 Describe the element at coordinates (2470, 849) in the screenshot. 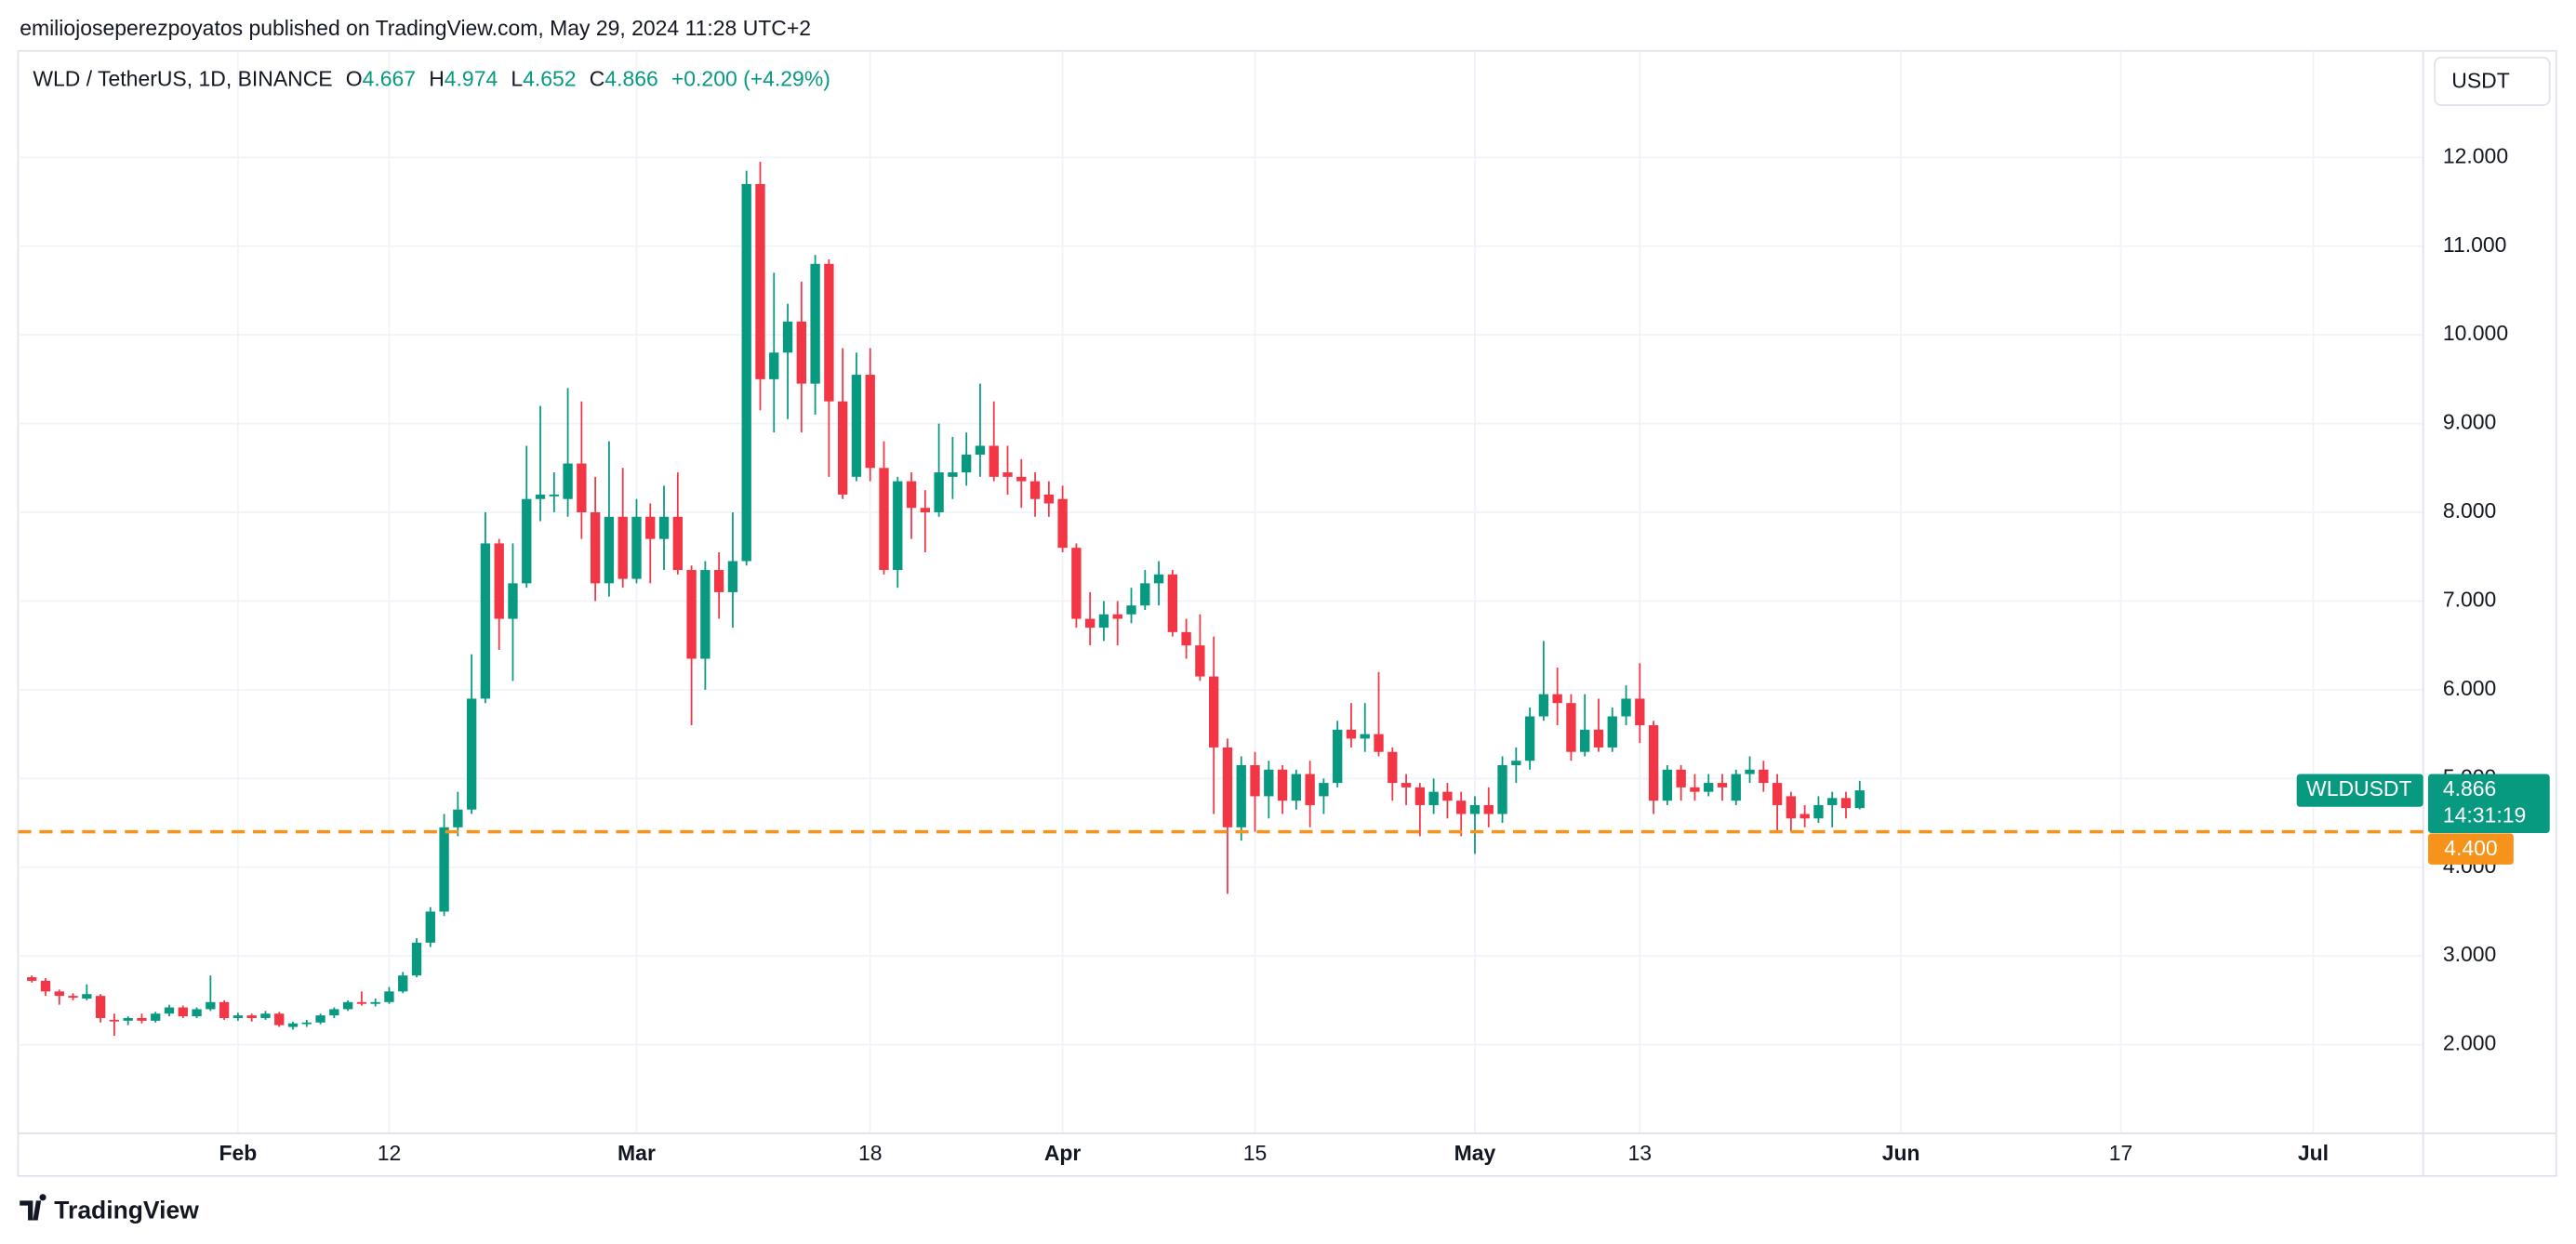

I see `hline-price-tag` at that location.